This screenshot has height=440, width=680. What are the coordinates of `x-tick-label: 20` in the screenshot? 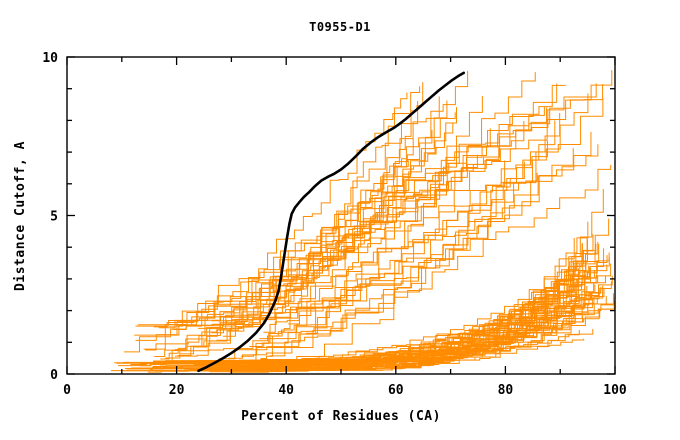 It's located at (177, 390).